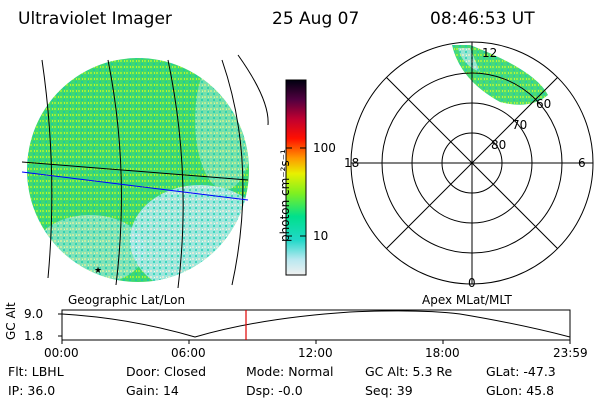 This screenshot has height=400, width=600. What do you see at coordinates (582, 163) in the screenshot?
I see `mlt-label-6: 6` at bounding box center [582, 163].